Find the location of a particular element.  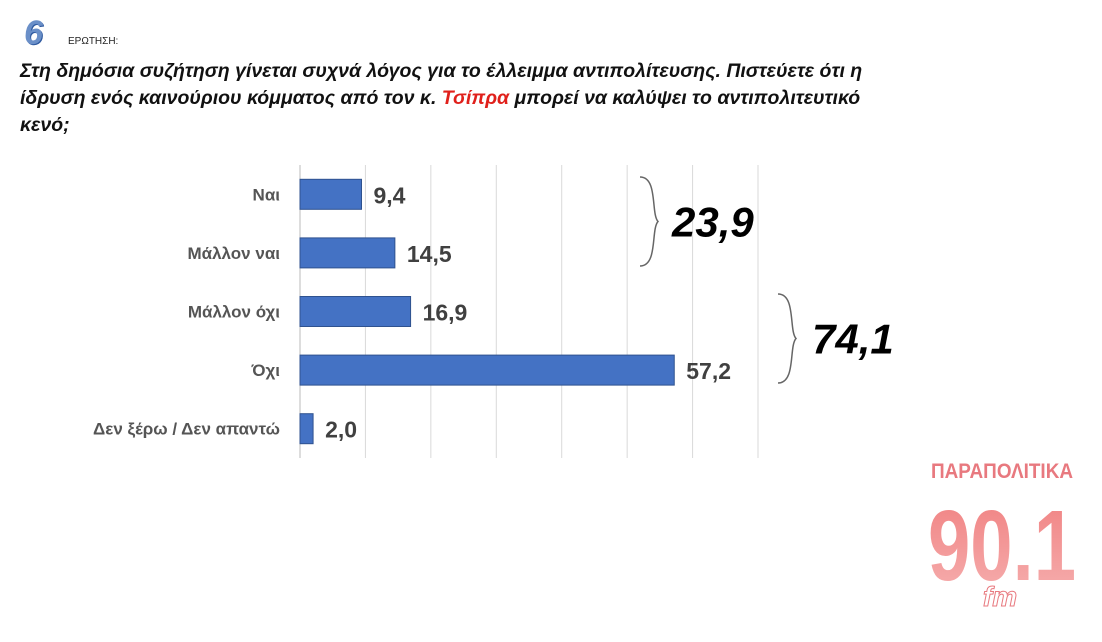

logo-name: ΠΑΡΑΠΟΛΙΤΙΚΑ is located at coordinates (1002, 471).